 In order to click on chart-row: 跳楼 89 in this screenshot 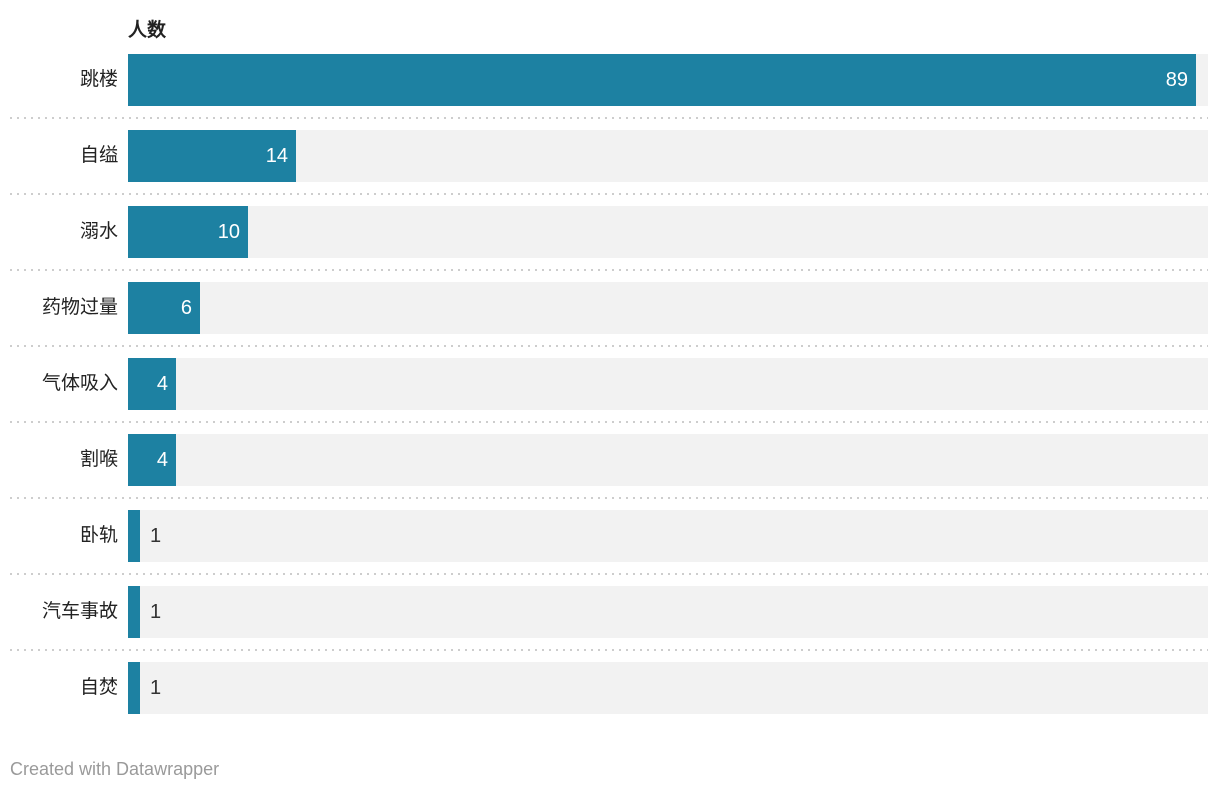, I will do `click(610, 80)`.